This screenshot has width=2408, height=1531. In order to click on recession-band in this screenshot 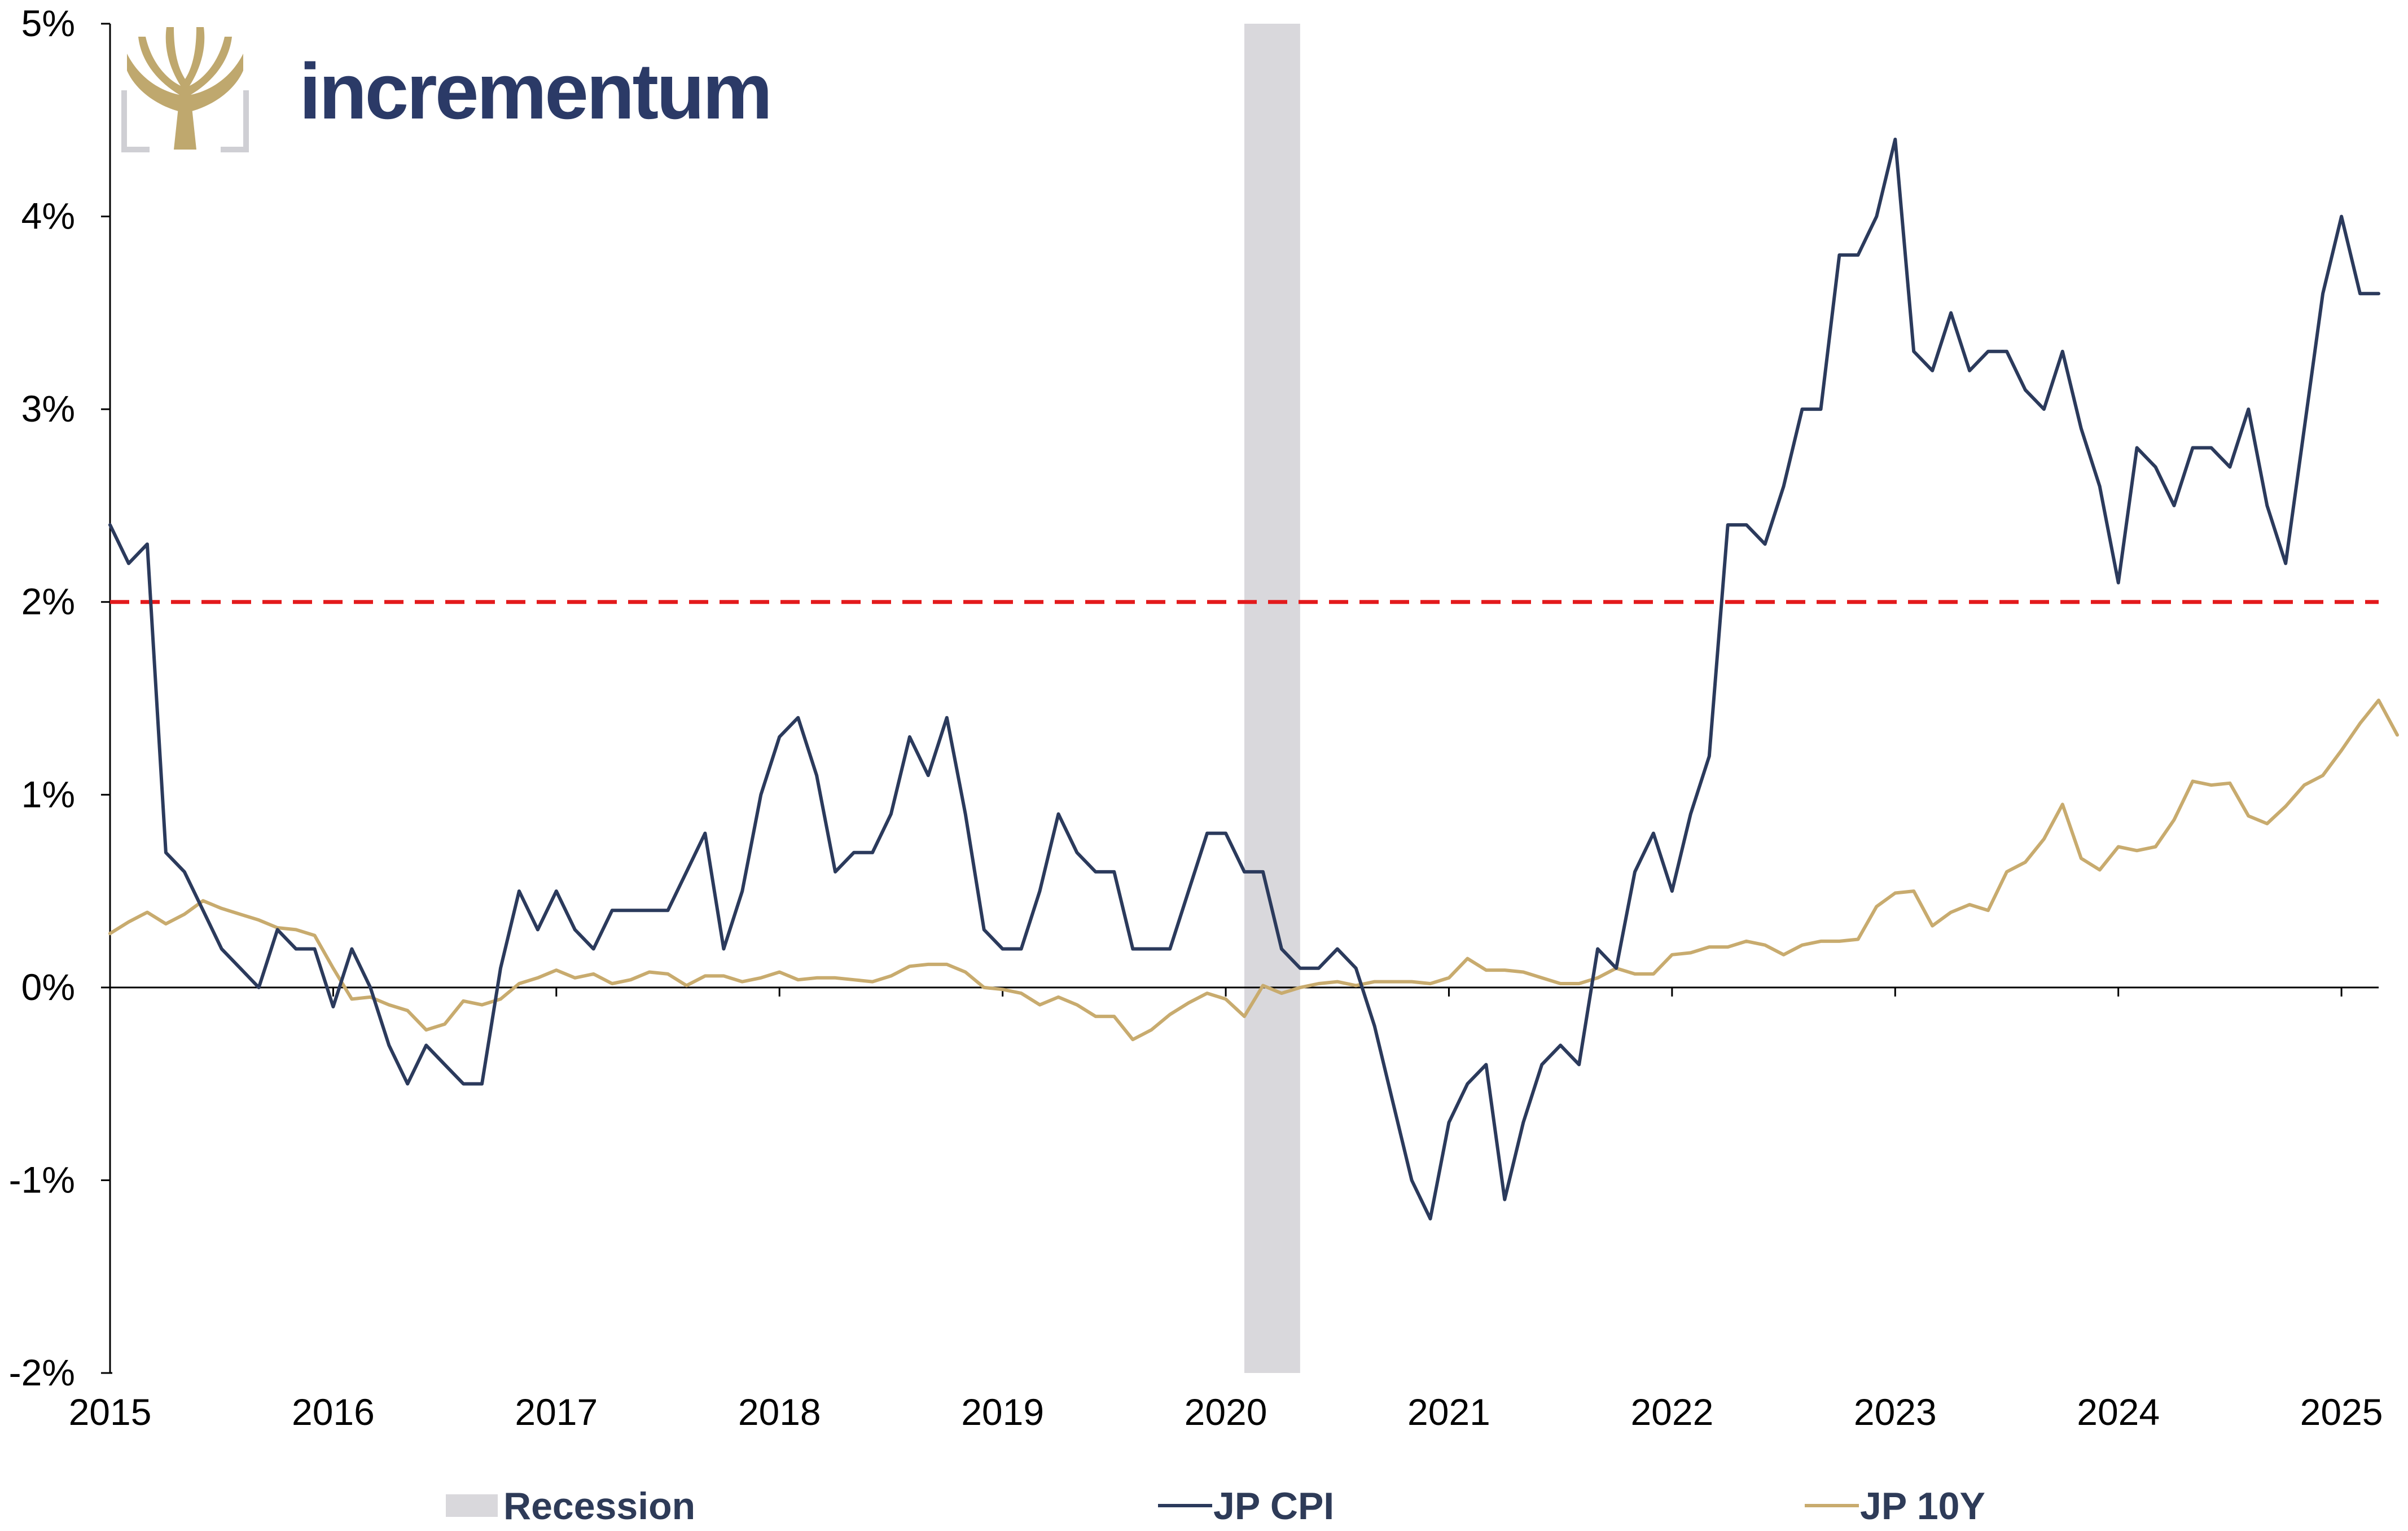, I will do `click(1272, 698)`.